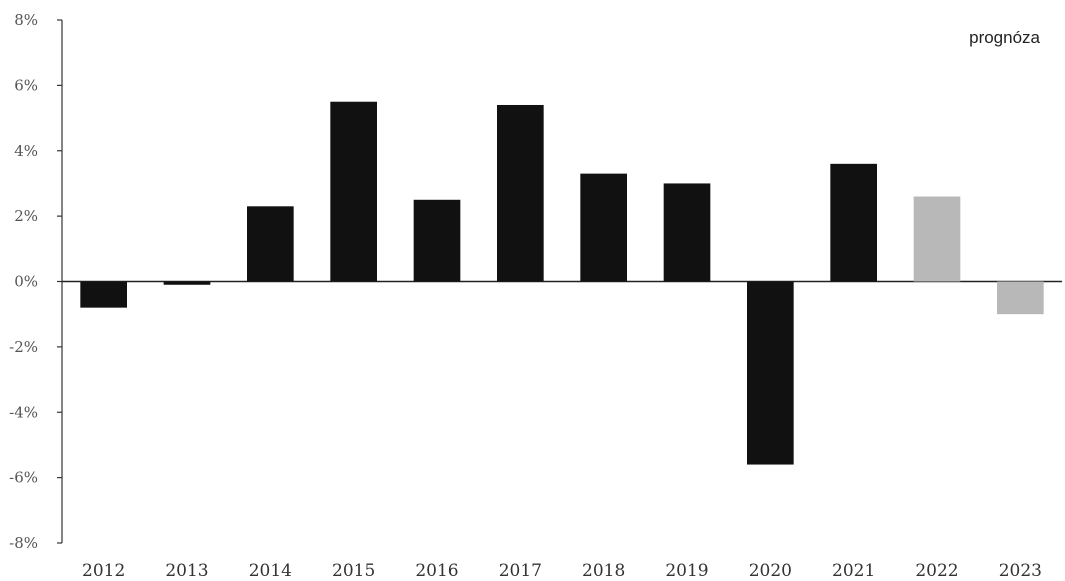 Image resolution: width=1065 pixels, height=581 pixels. Describe the element at coordinates (936, 571) in the screenshot. I see `x-tick-label: 2022` at that location.